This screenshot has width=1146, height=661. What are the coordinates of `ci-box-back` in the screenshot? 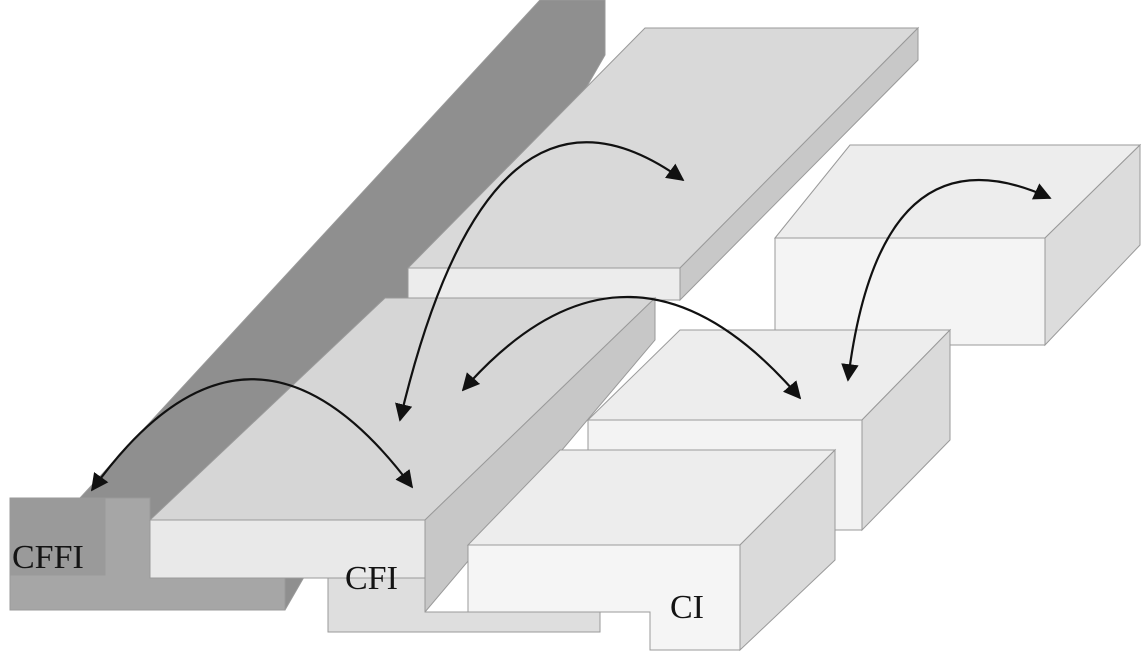 It's located at (957, 245).